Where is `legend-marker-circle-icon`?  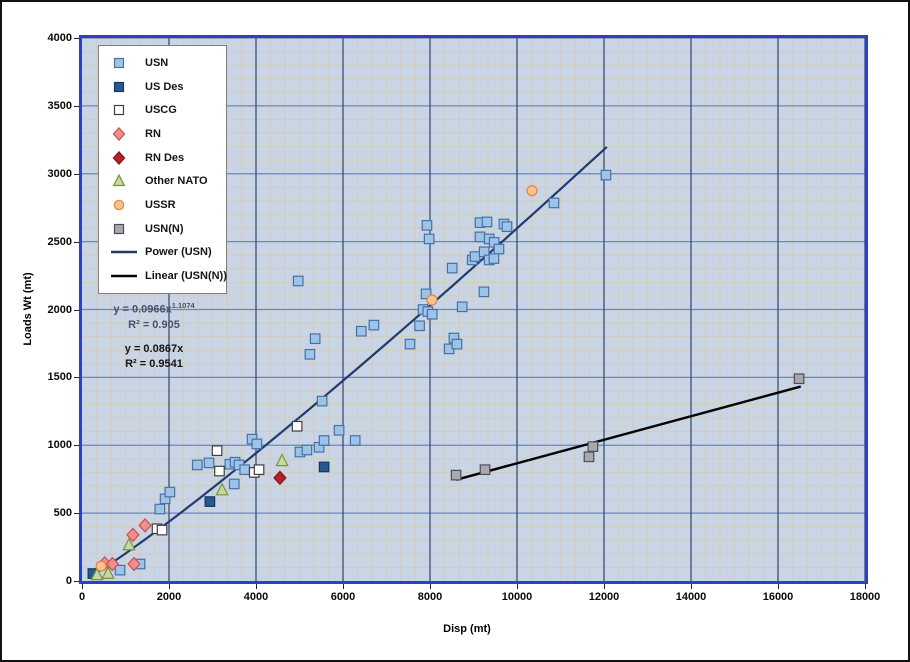 legend-marker-circle-icon is located at coordinates (124, 205).